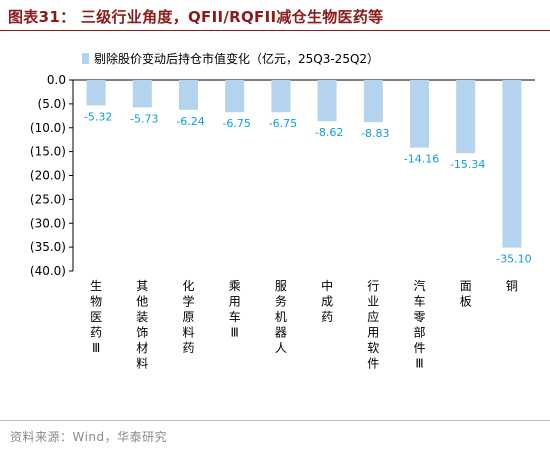  Describe the element at coordinates (275, 420) in the screenshot. I see `source-divider` at that location.